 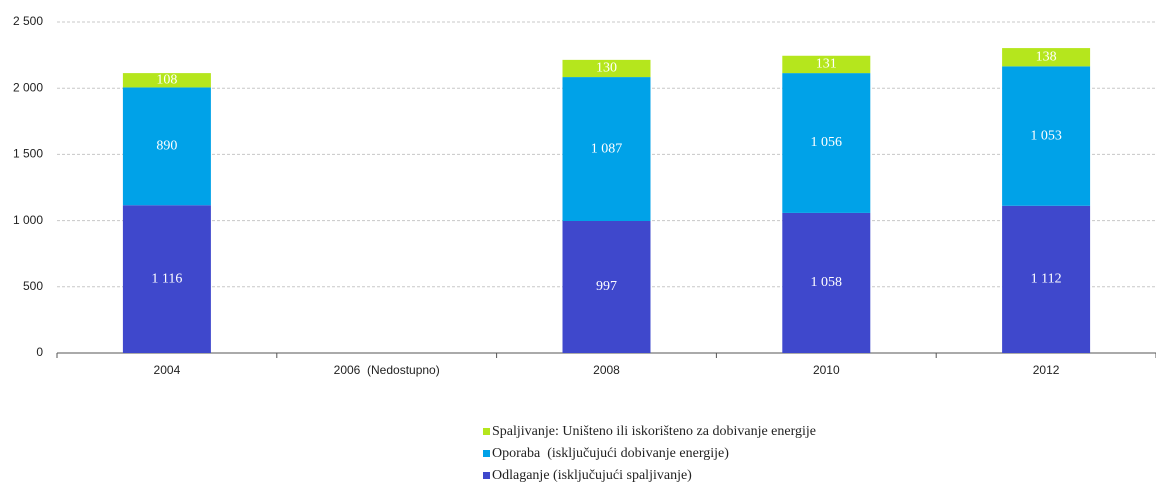 What do you see at coordinates (28, 21) in the screenshot?
I see `y-tick-label: 2 500` at bounding box center [28, 21].